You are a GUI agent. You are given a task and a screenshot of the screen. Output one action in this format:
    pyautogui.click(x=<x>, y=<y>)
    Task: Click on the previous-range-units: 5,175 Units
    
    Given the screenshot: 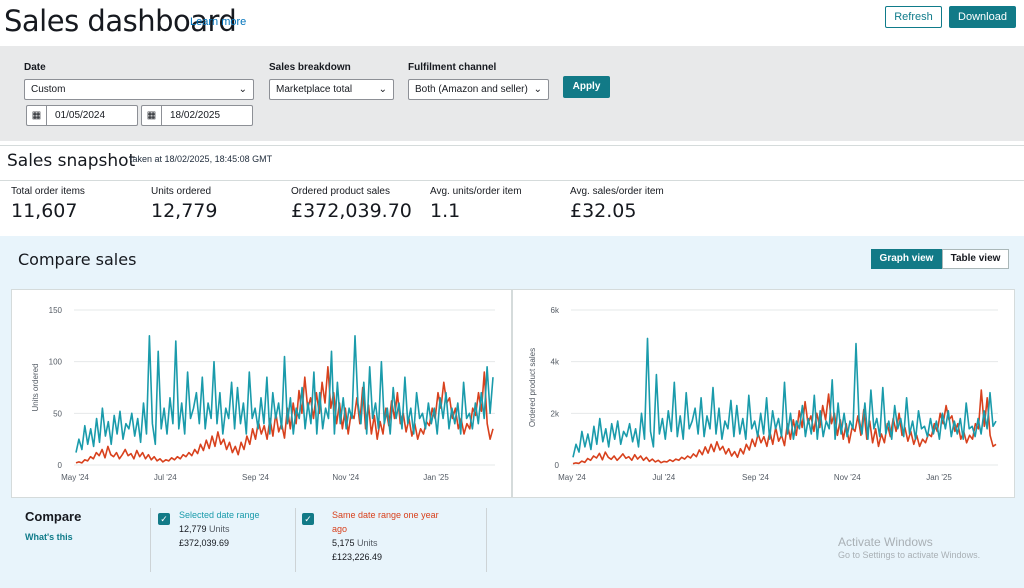 What is the action you would take?
    pyautogui.click(x=355, y=543)
    